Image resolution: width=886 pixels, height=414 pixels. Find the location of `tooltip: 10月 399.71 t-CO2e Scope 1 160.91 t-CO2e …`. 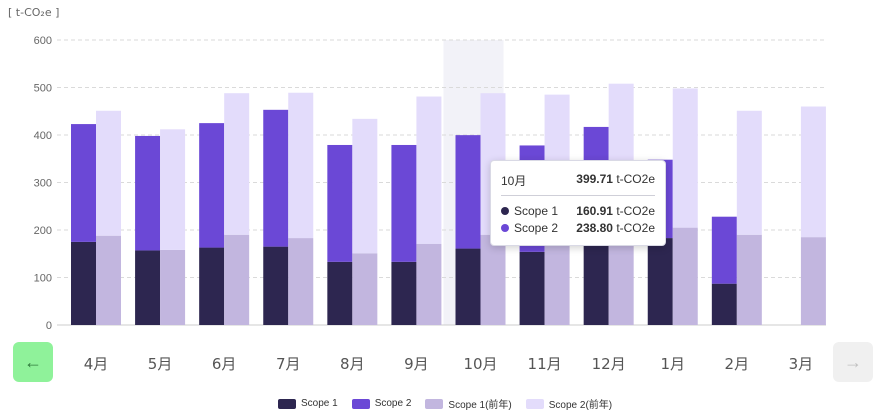

tooltip: 10月 399.71 t-CO2e Scope 1 160.91 t-CO2e … is located at coordinates (578, 203).